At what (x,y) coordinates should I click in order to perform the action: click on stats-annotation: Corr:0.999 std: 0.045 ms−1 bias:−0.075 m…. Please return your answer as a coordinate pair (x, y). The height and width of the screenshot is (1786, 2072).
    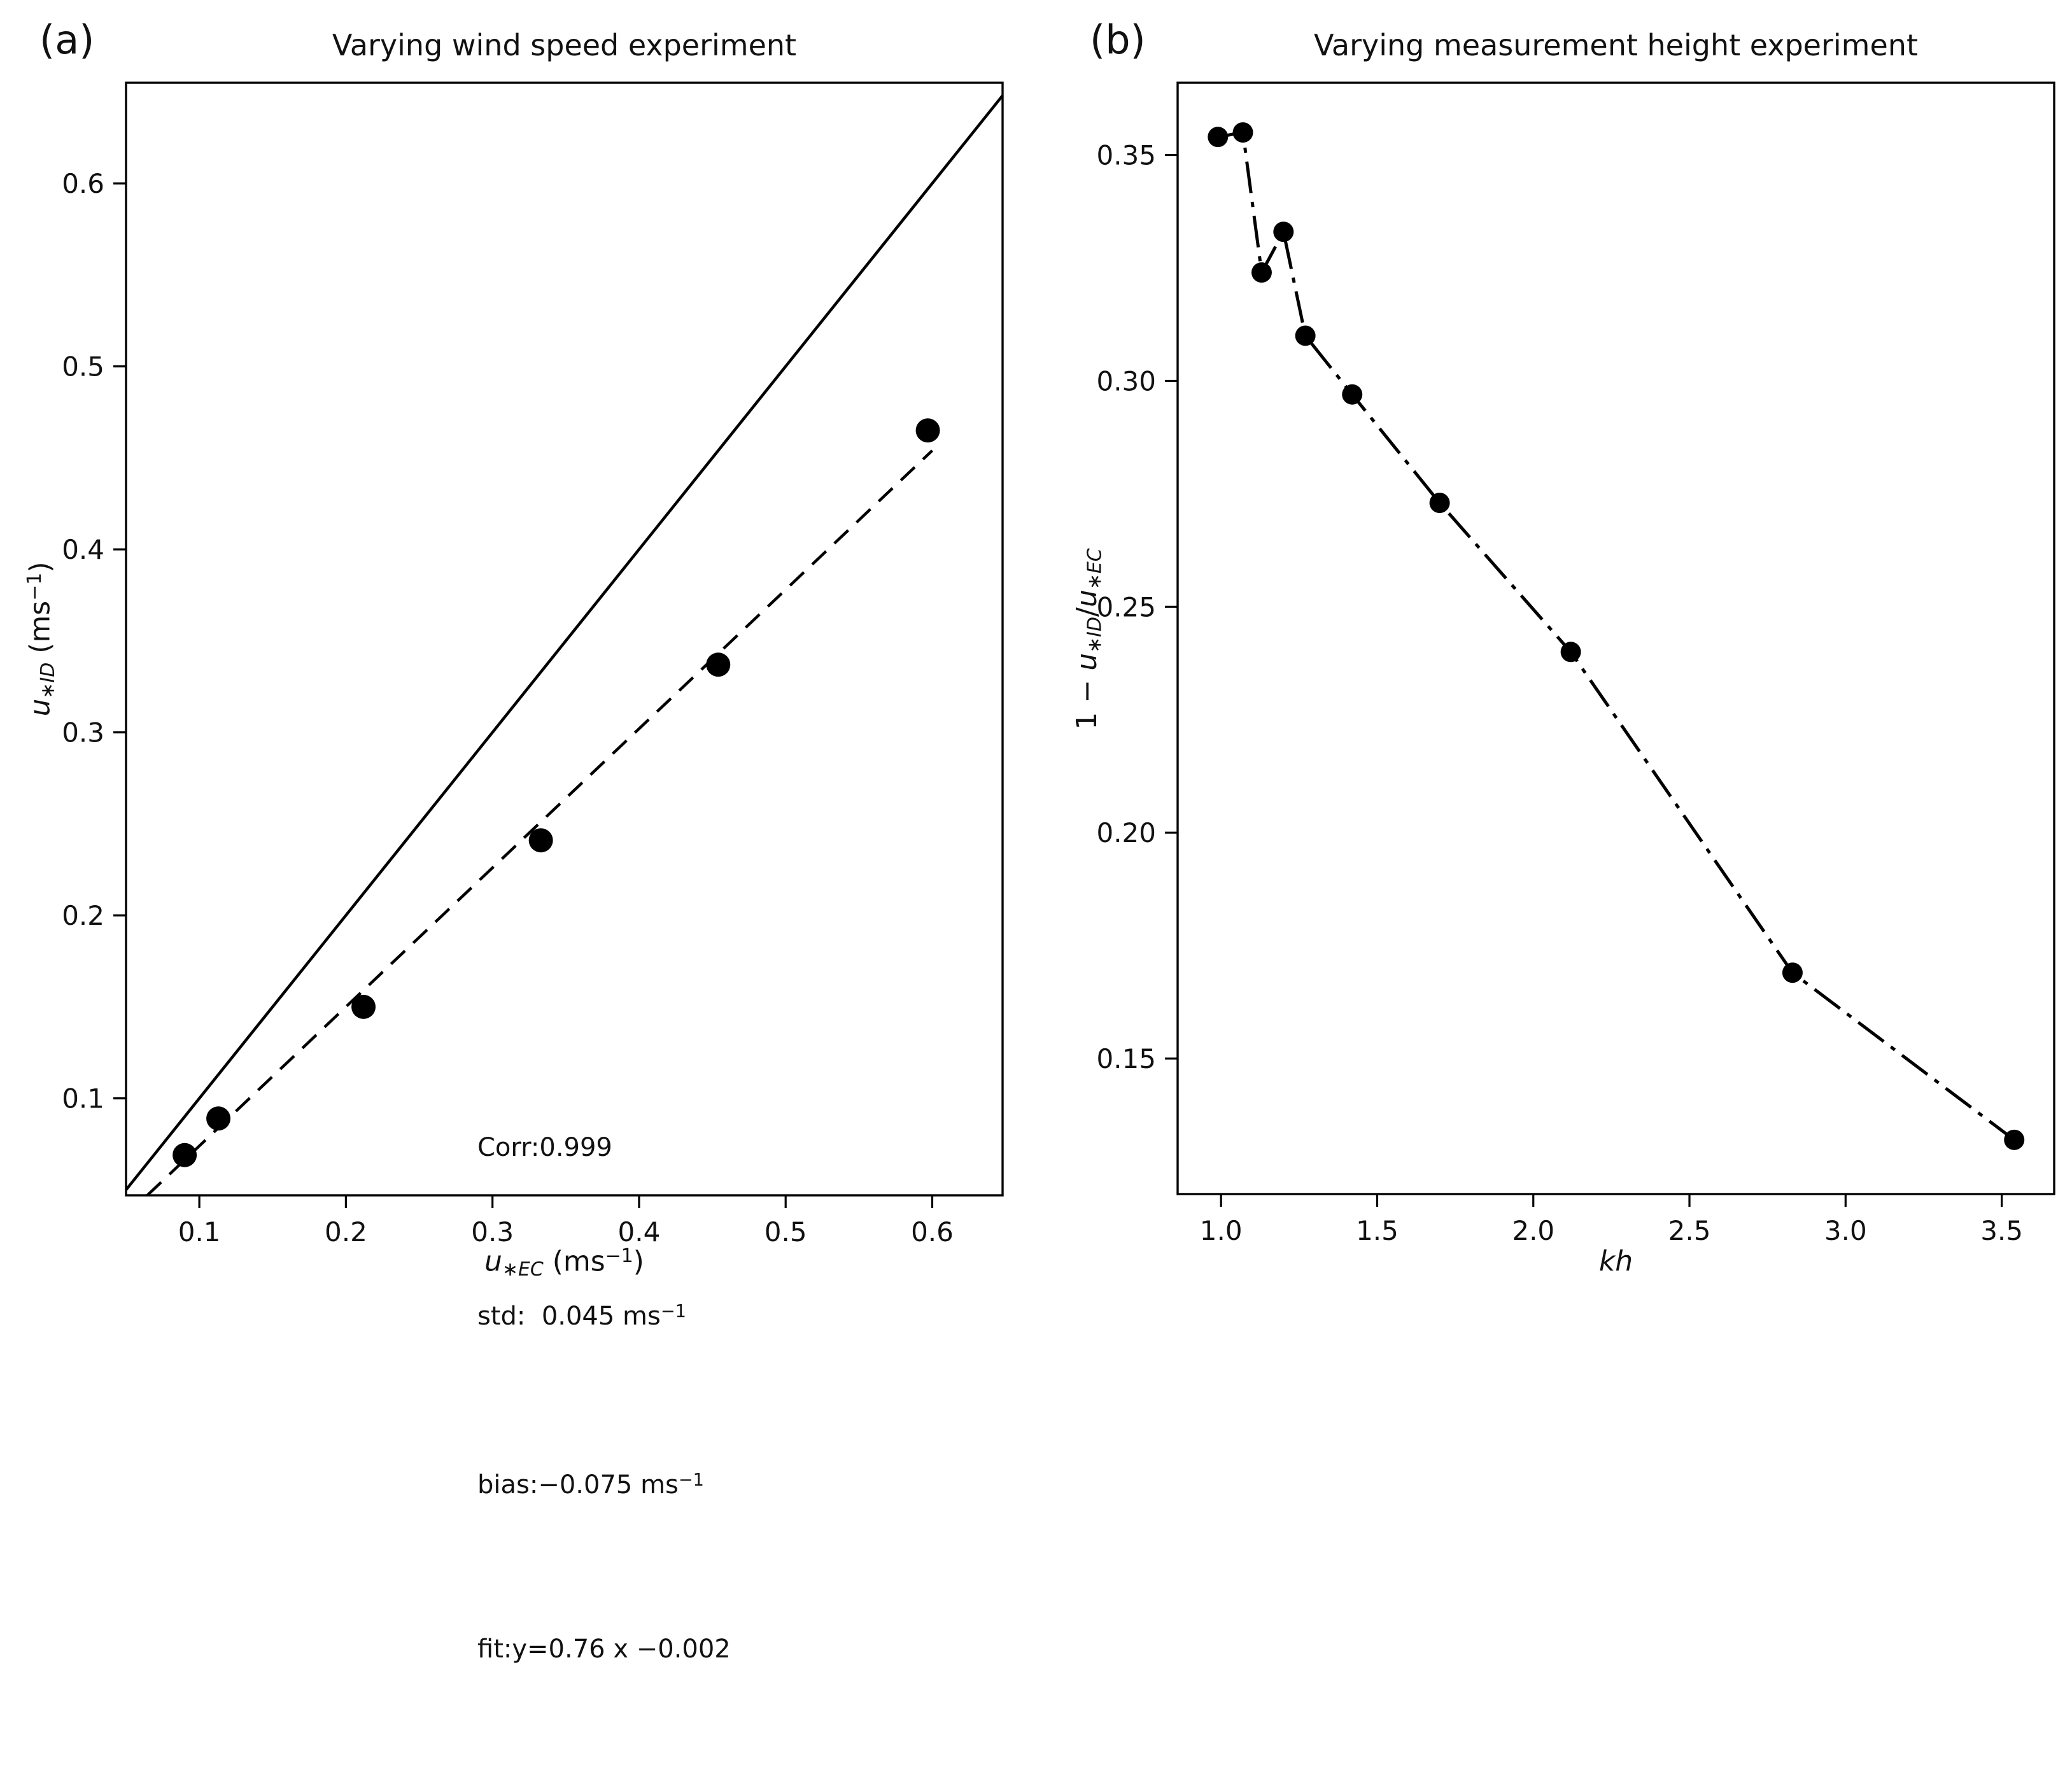
    Looking at the image, I should click on (604, 1398).